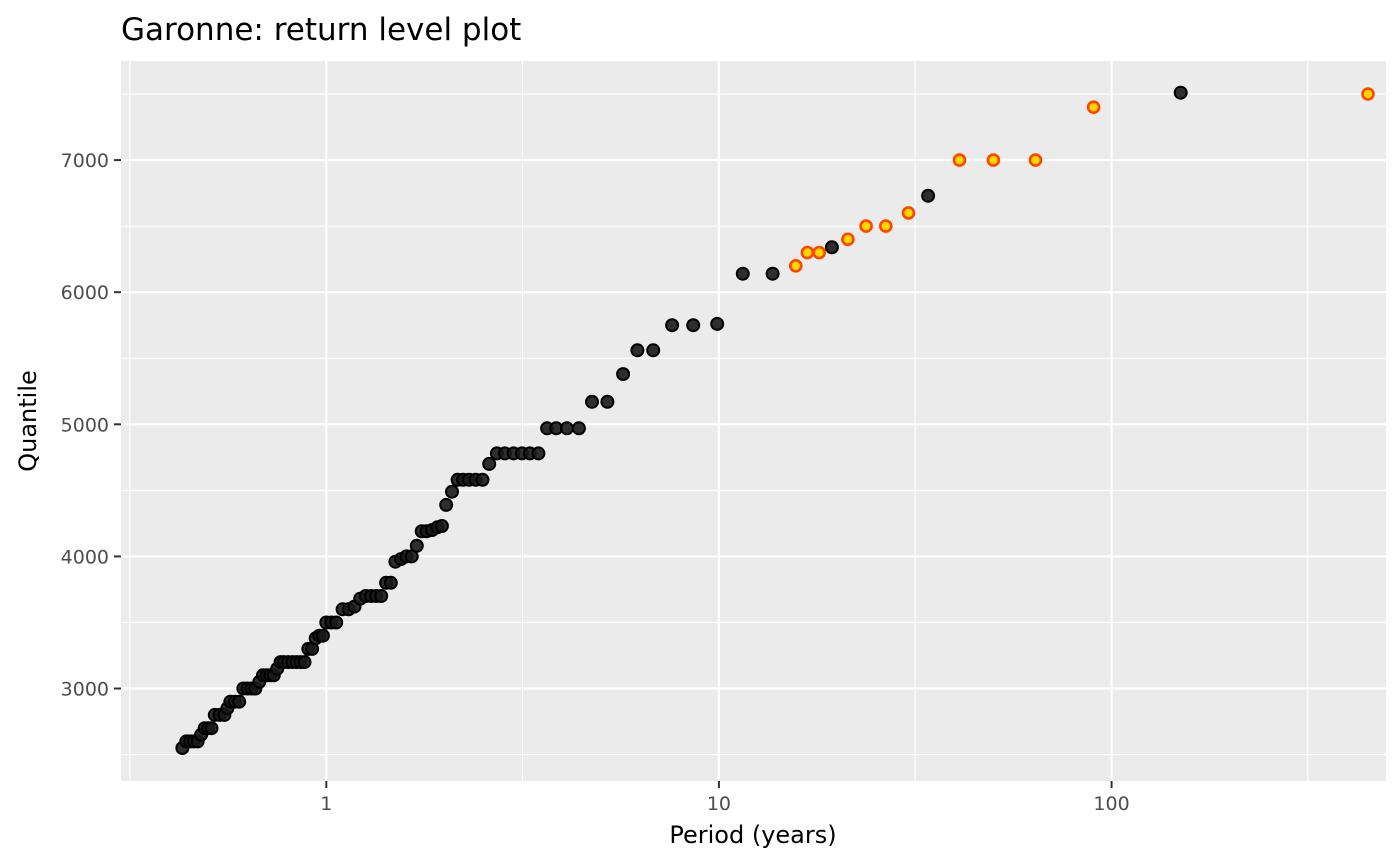 The width and height of the screenshot is (1400, 866). What do you see at coordinates (1111, 804) in the screenshot?
I see `x-tick-label: 100` at bounding box center [1111, 804].